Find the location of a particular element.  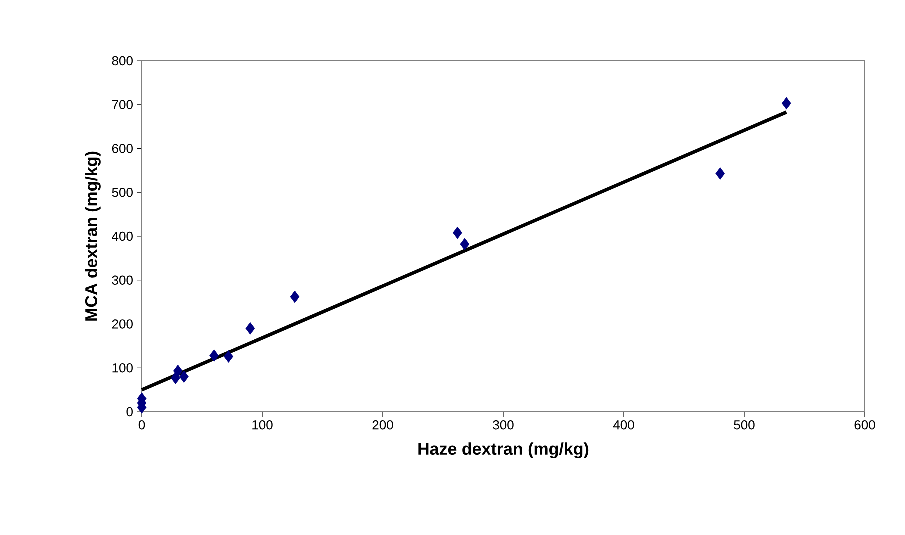

y-tick-label: 600 is located at coordinates (122, 149).